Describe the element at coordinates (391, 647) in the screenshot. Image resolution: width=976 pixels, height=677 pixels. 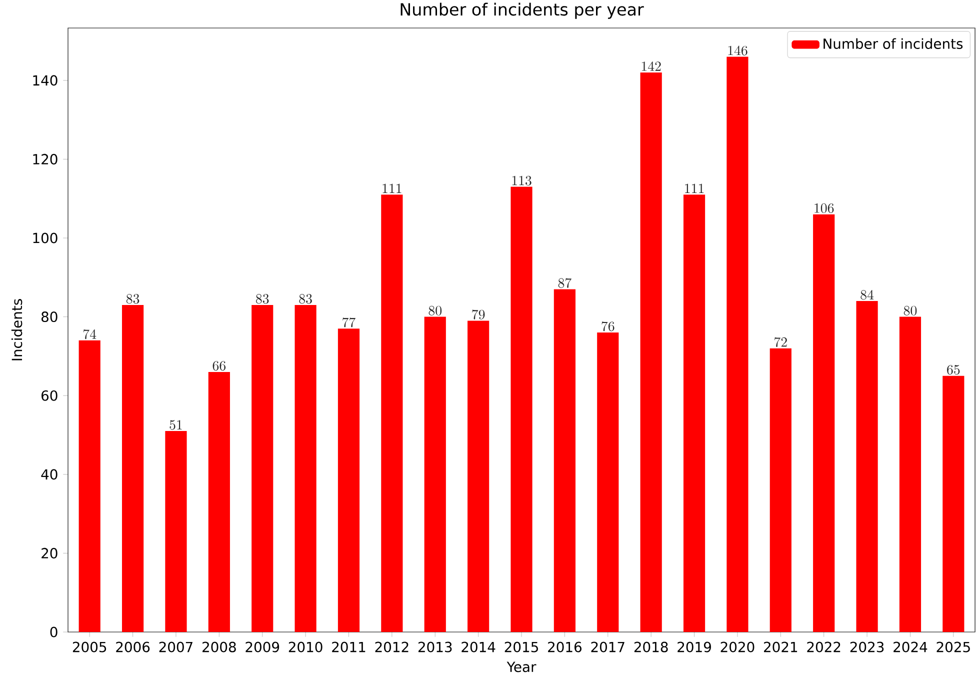
I see `x-tick-label: 2012` at that location.